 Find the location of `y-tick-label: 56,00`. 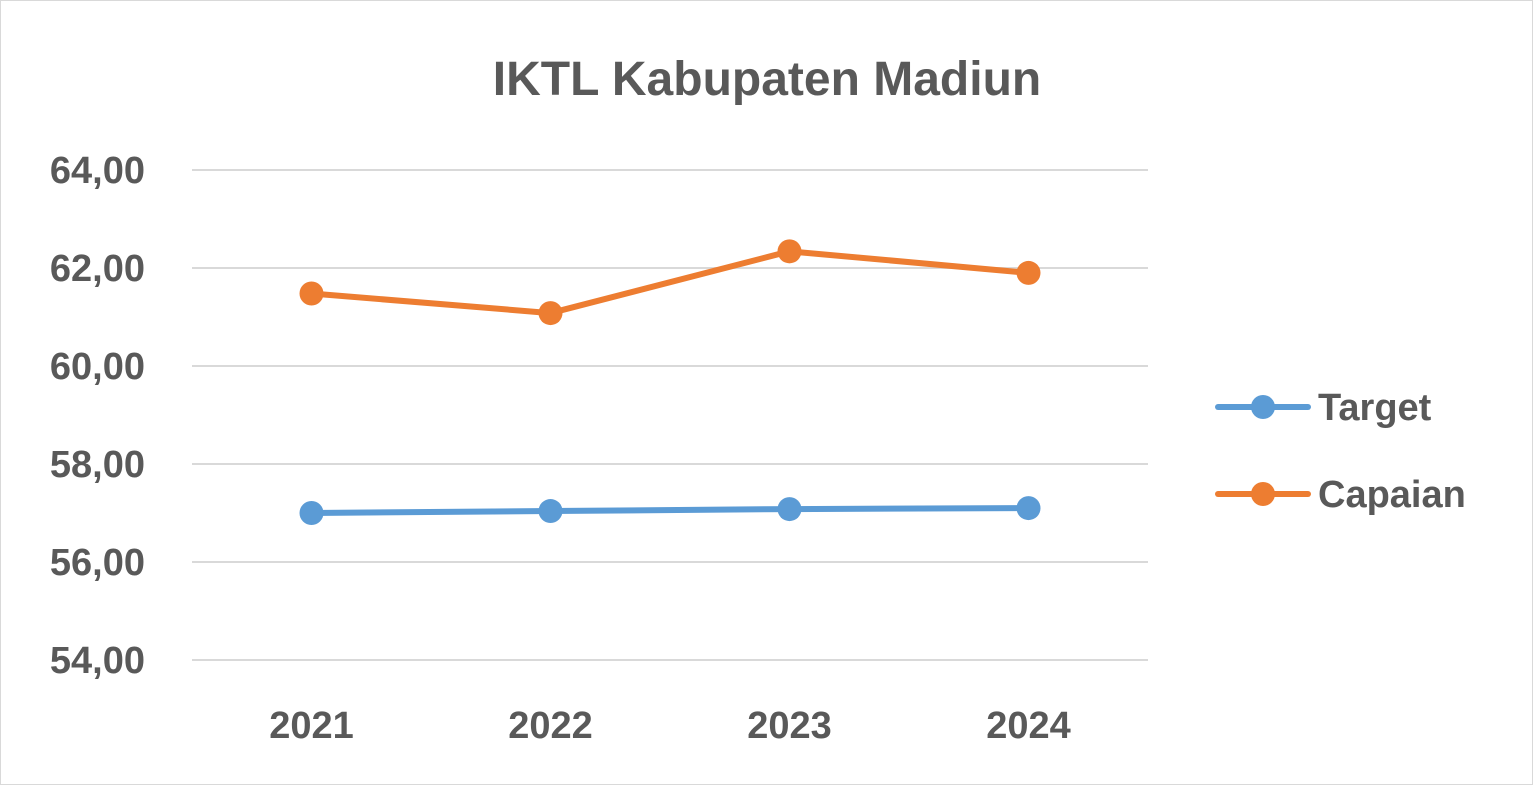

y-tick-label: 56,00 is located at coordinates (97, 563).